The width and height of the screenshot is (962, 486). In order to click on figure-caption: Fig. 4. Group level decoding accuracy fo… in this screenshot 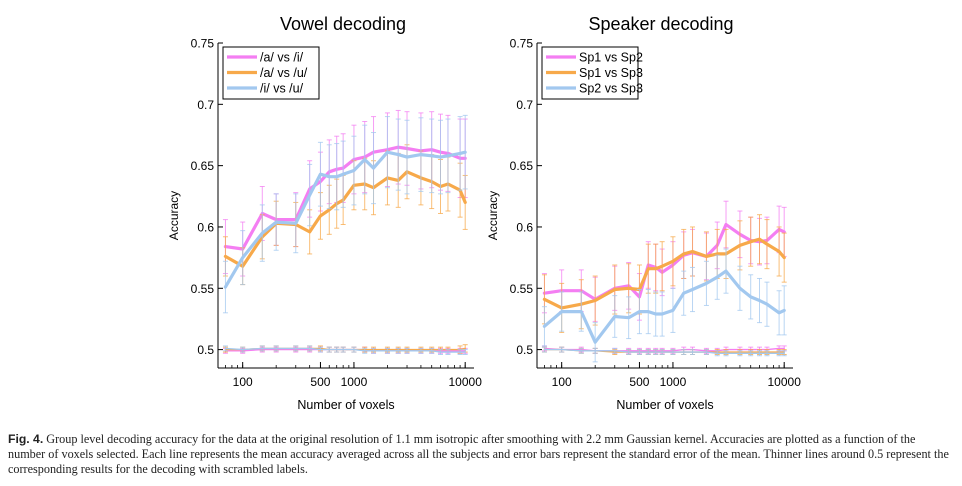, I will do `click(481, 454)`.